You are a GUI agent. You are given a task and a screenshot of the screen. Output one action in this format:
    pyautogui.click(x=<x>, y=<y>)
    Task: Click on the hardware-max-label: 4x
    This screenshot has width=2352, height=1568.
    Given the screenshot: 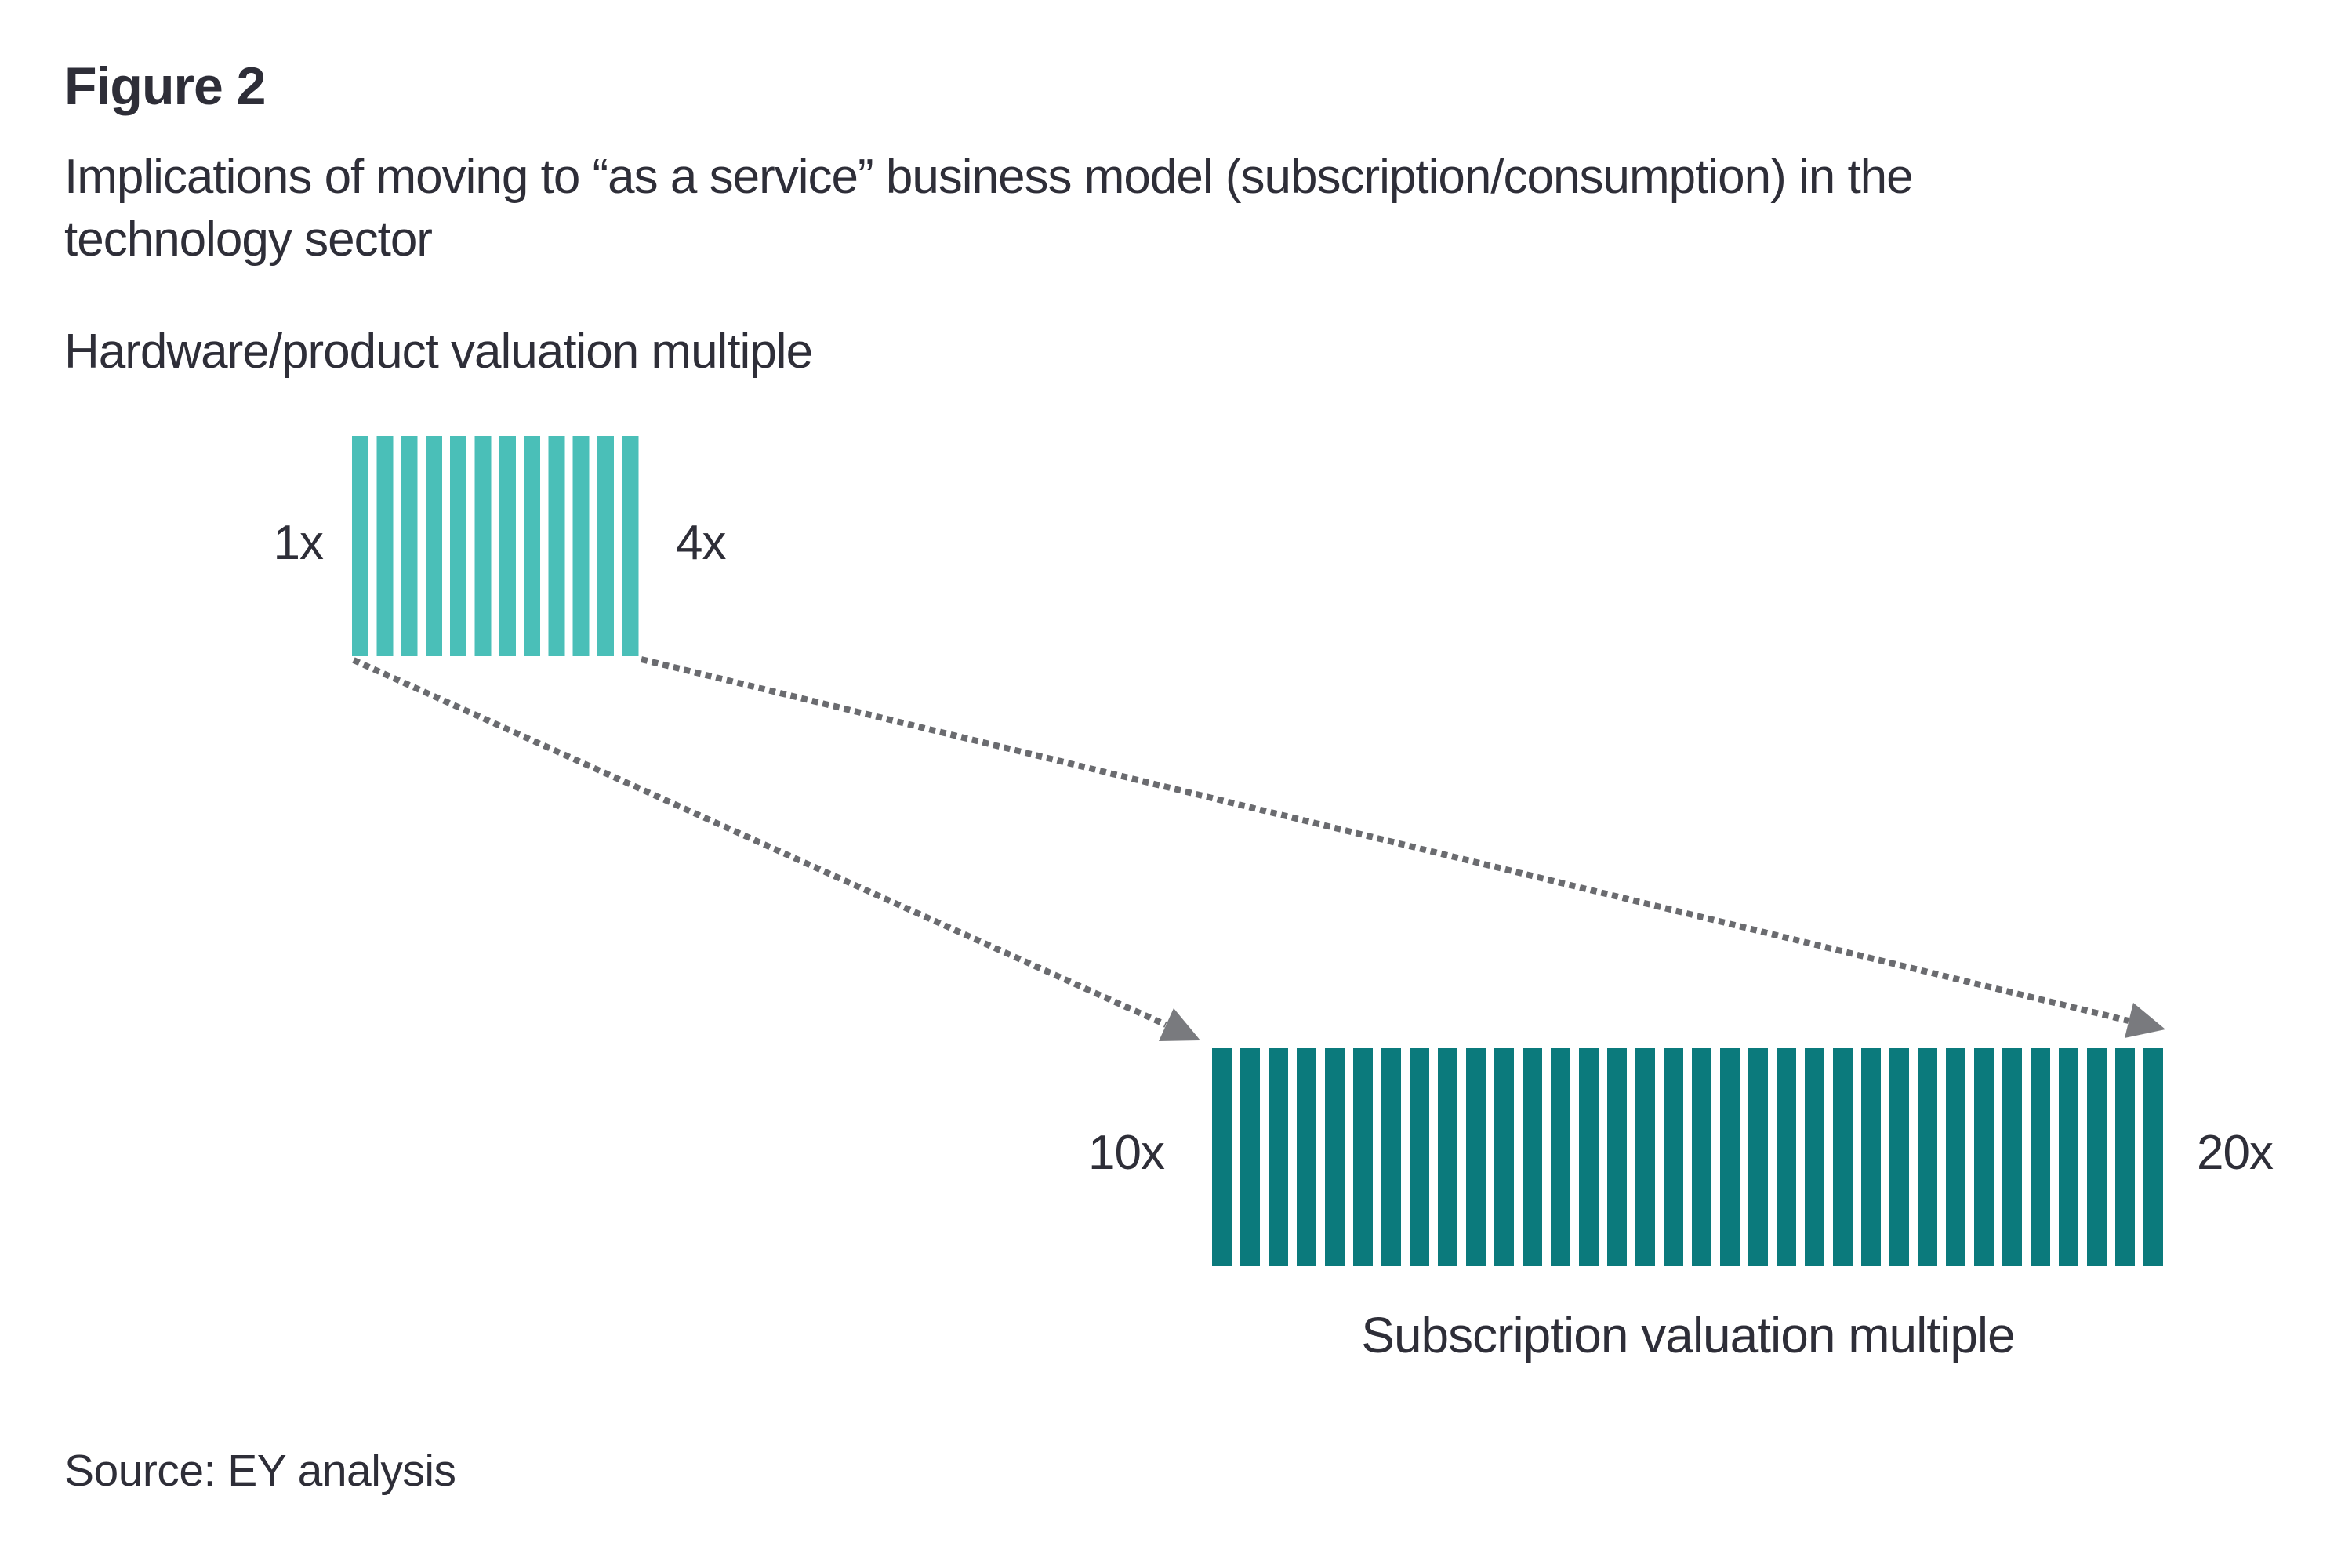 What is the action you would take?
    pyautogui.click(x=701, y=543)
    